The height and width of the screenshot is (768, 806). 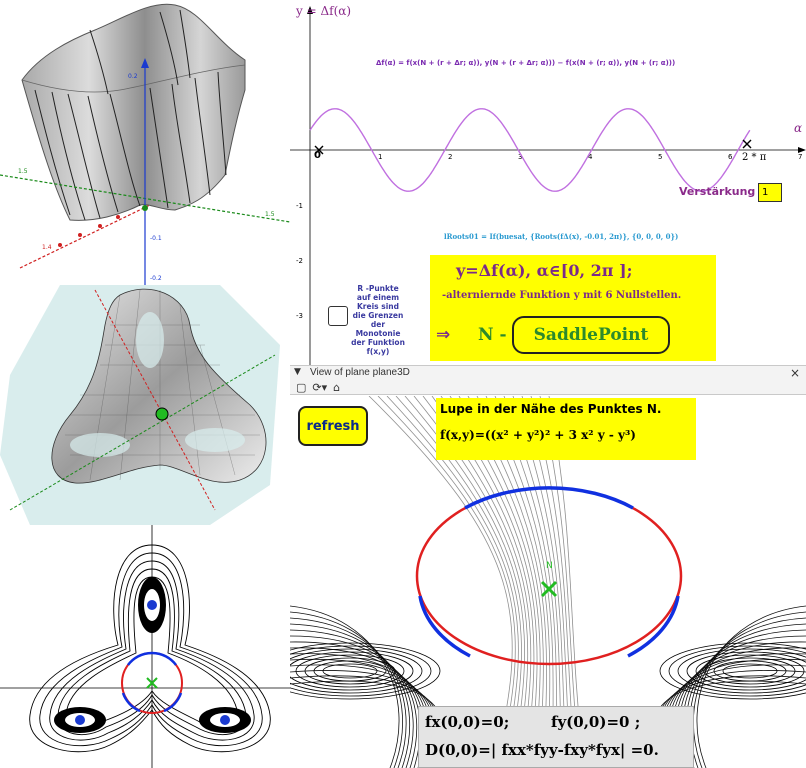 What do you see at coordinates (443, 335) in the screenshot?
I see `implies-symbol: ⇒` at bounding box center [443, 335].